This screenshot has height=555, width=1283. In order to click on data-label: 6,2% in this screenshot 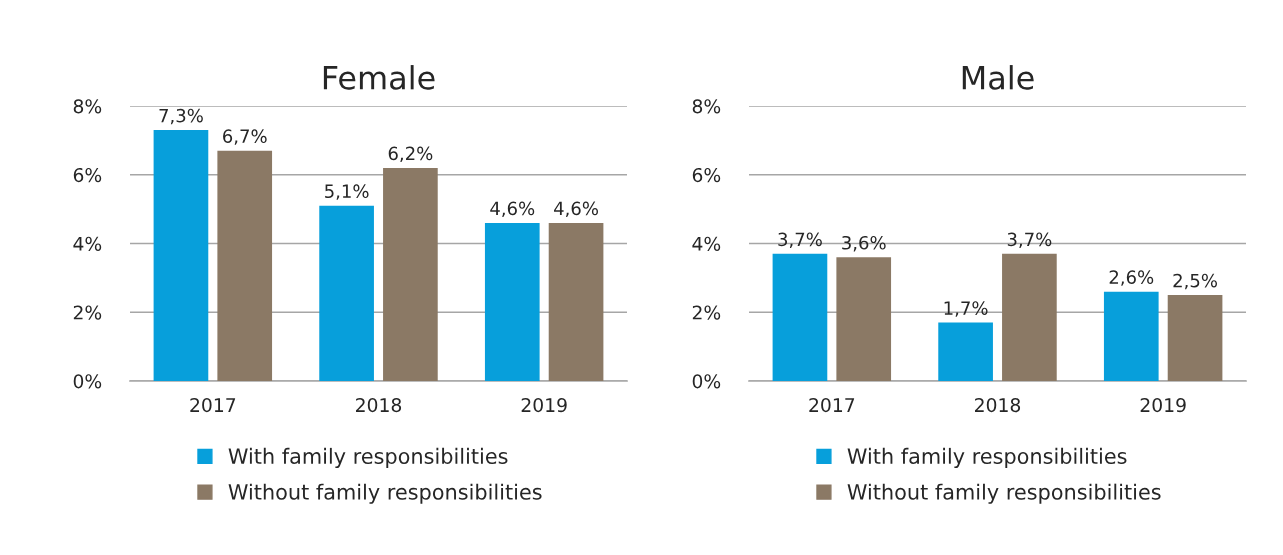, I will do `click(410, 154)`.